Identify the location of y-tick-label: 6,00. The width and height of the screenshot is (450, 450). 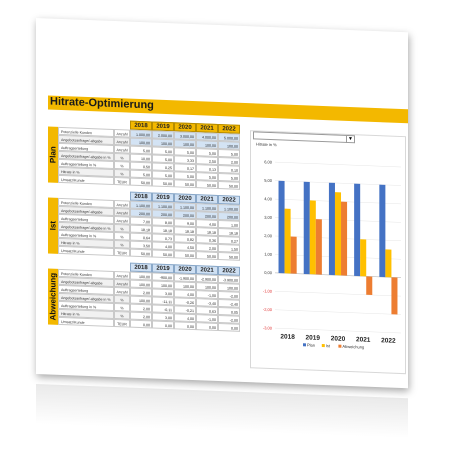
(268, 161).